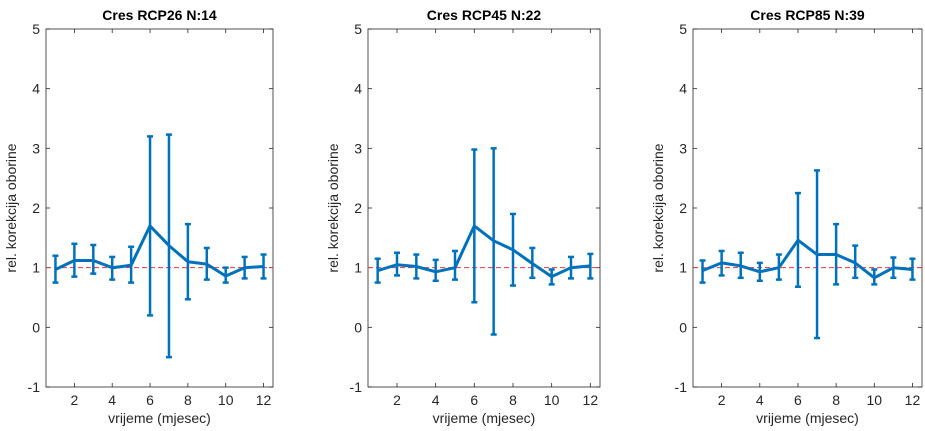 The width and height of the screenshot is (925, 431). What do you see at coordinates (807, 15) in the screenshot?
I see `chart-title: Cres RCP85 N:39` at bounding box center [807, 15].